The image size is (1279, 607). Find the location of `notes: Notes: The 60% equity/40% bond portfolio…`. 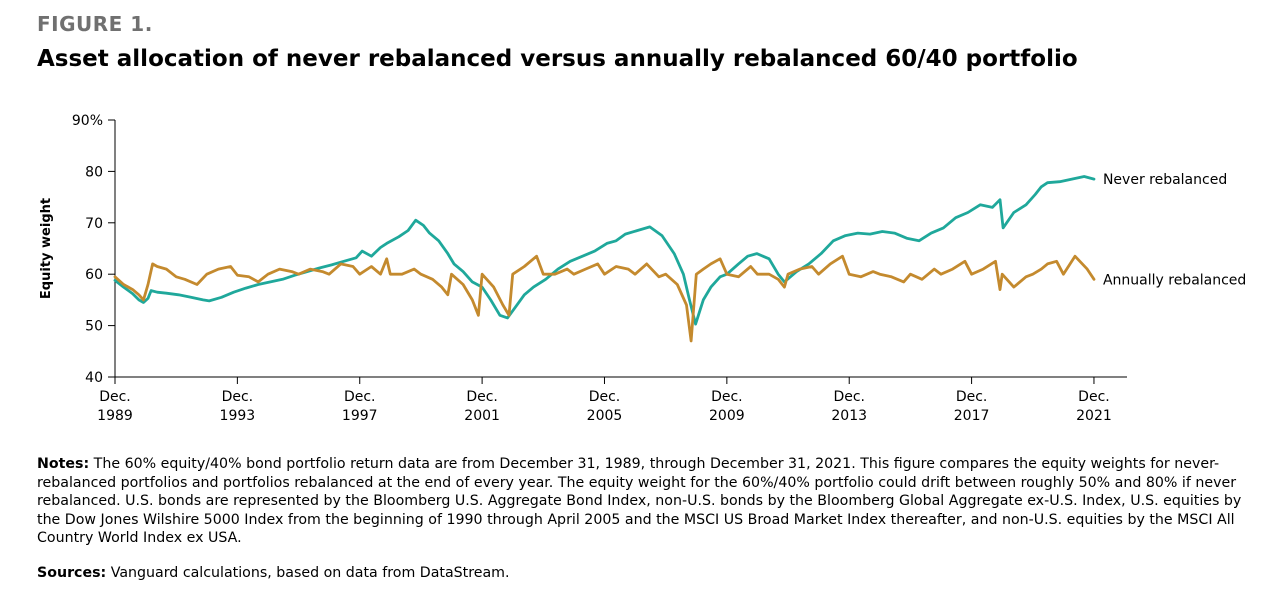

notes: Notes: The 60% equity/40% bond portfolio… is located at coordinates (642, 501).